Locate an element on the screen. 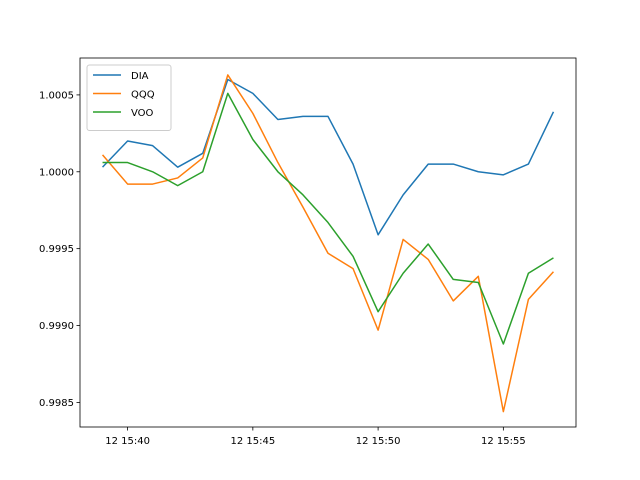  legend-label-dia: DIA is located at coordinates (140, 76).